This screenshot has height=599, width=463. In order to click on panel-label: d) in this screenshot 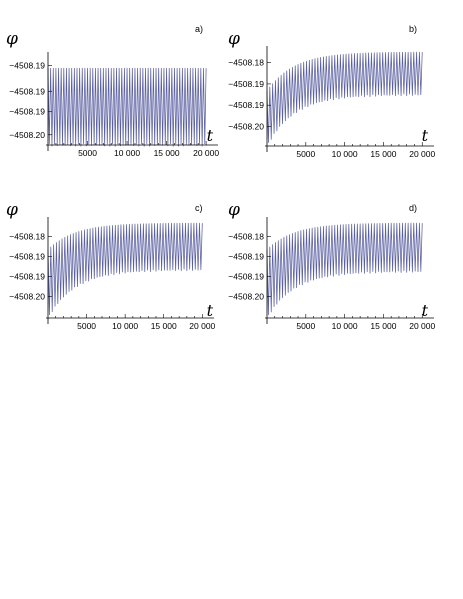, I will do `click(413, 208)`.